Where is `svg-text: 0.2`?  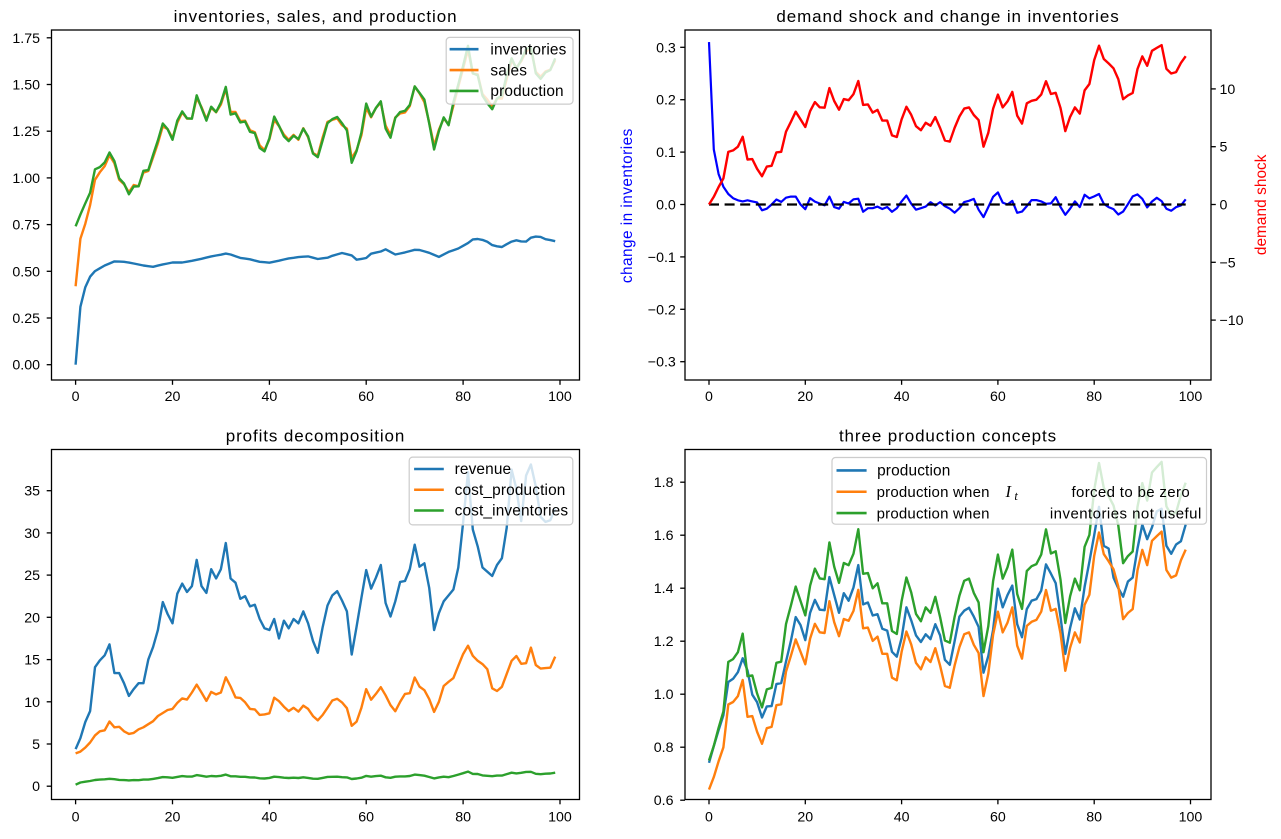 svg-text: 0.2 is located at coordinates (666, 101).